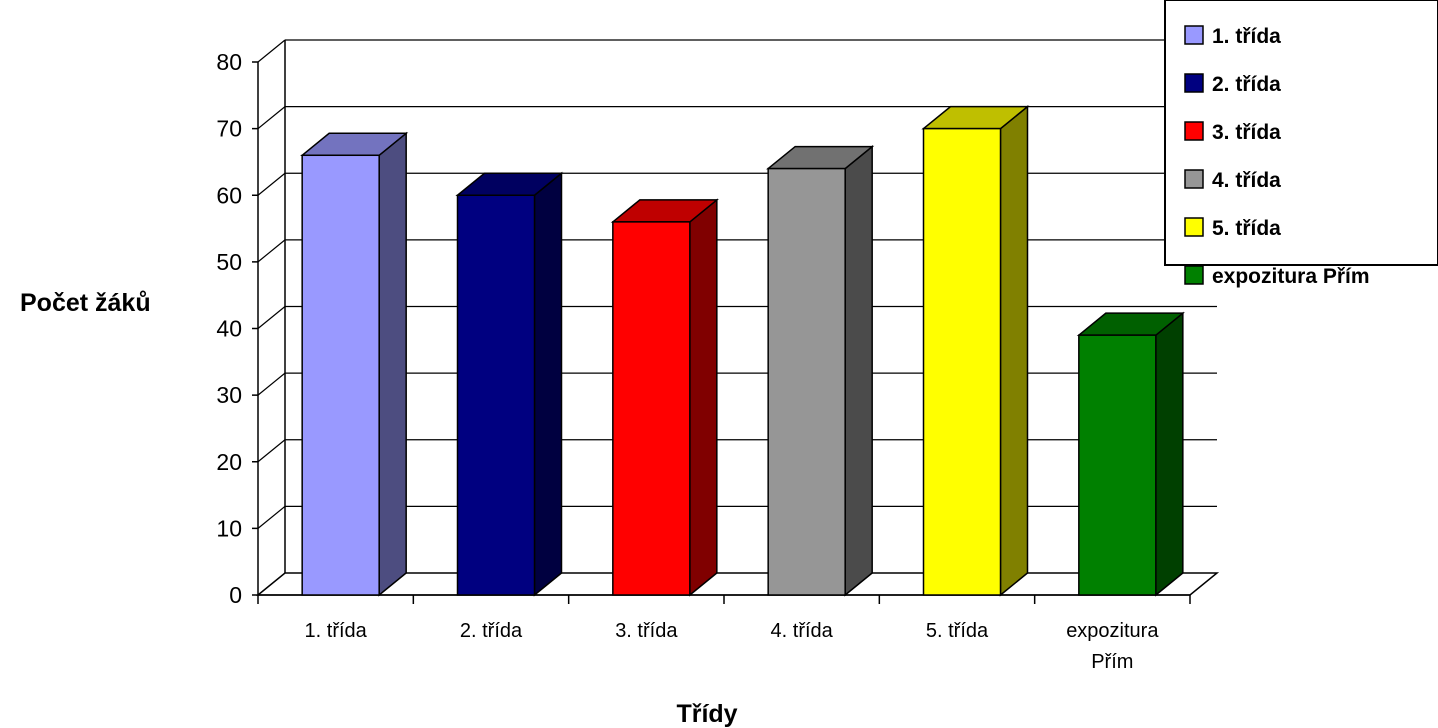  I want to click on legend-item: 1. třída, so click(1232, 36).